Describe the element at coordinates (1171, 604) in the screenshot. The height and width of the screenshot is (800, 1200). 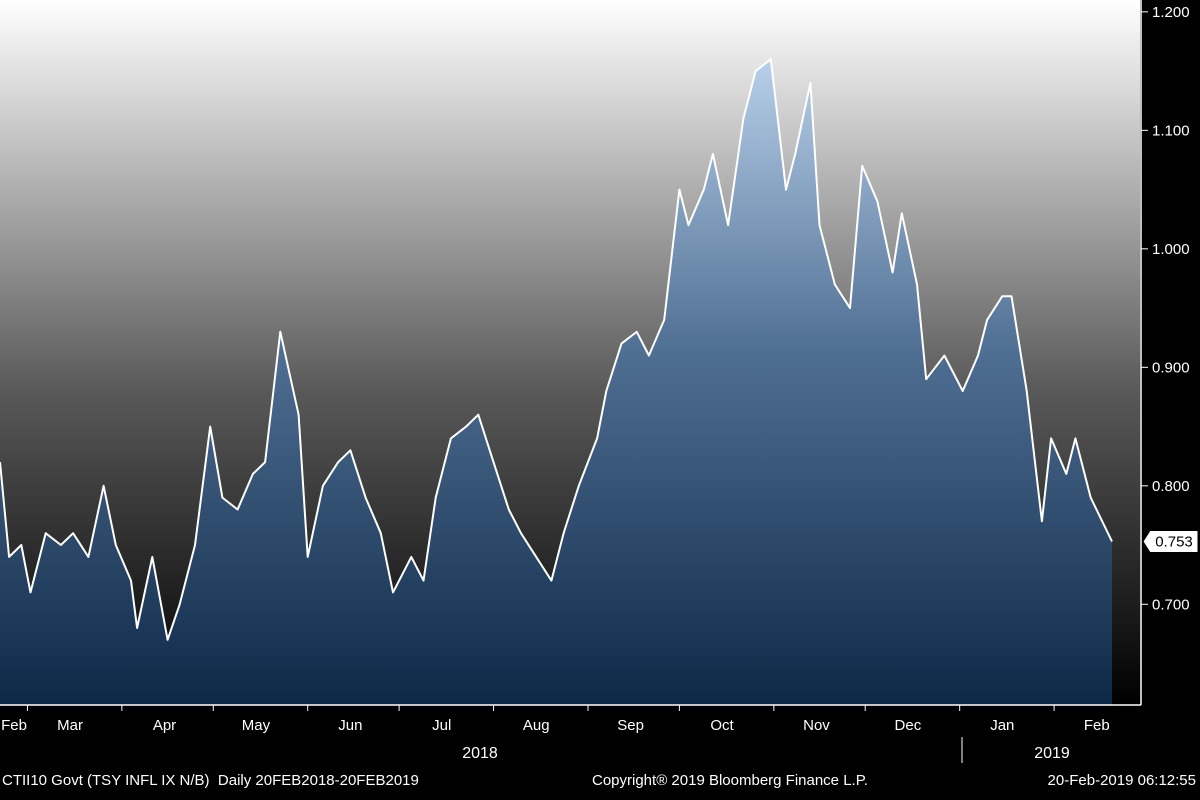
I see `y-tick-label: 0.700` at that location.